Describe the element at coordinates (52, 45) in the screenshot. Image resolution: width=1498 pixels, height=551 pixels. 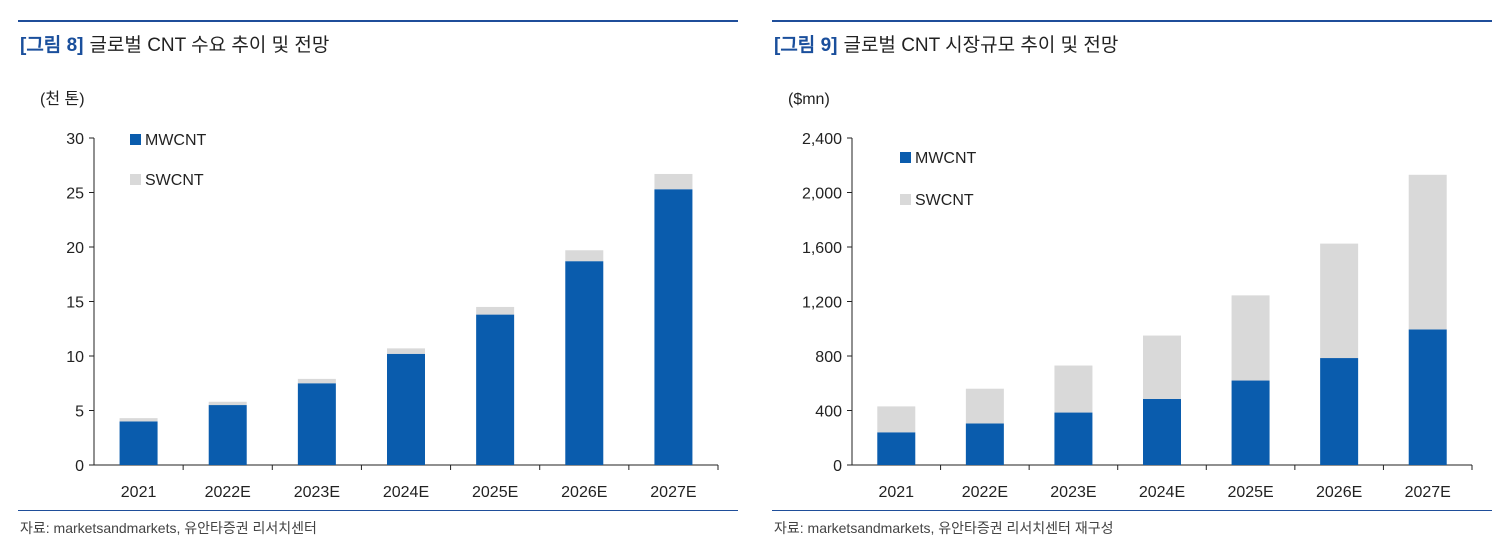
I see `figure-label: [그림 8]` at that location.